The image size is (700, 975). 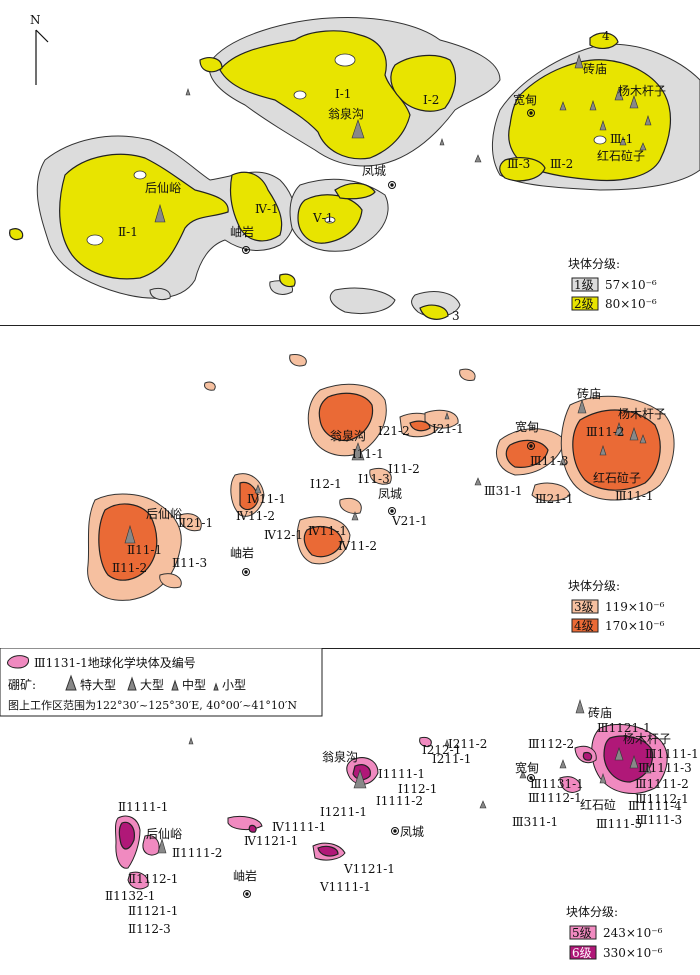 I want to click on legend-value-grade2: 80×10⁻⁶, so click(x=631, y=304).